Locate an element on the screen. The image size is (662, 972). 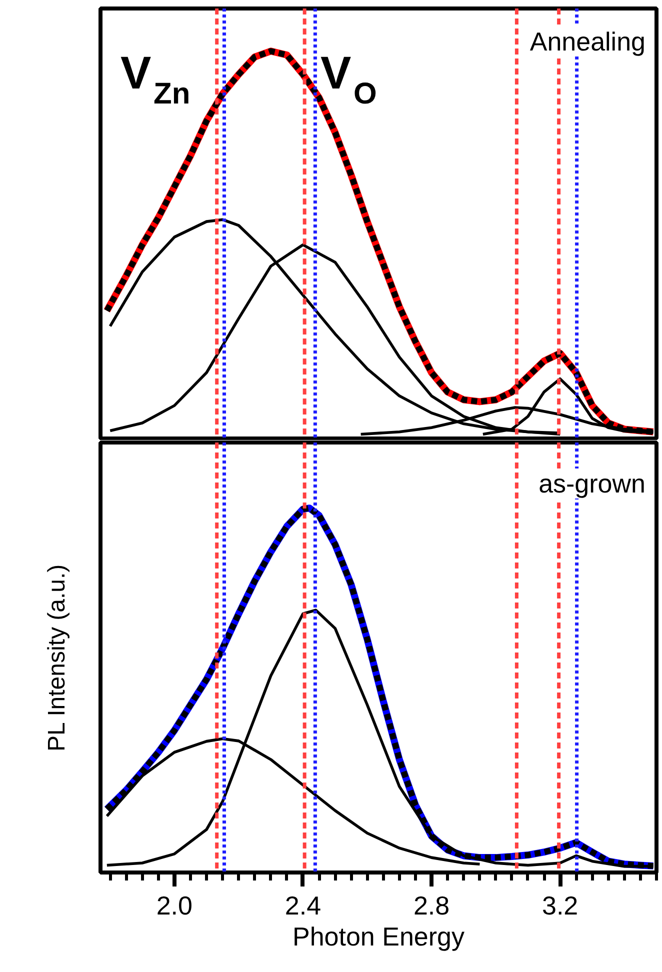
x-tick-label: 2.4 is located at coordinates (303, 905).